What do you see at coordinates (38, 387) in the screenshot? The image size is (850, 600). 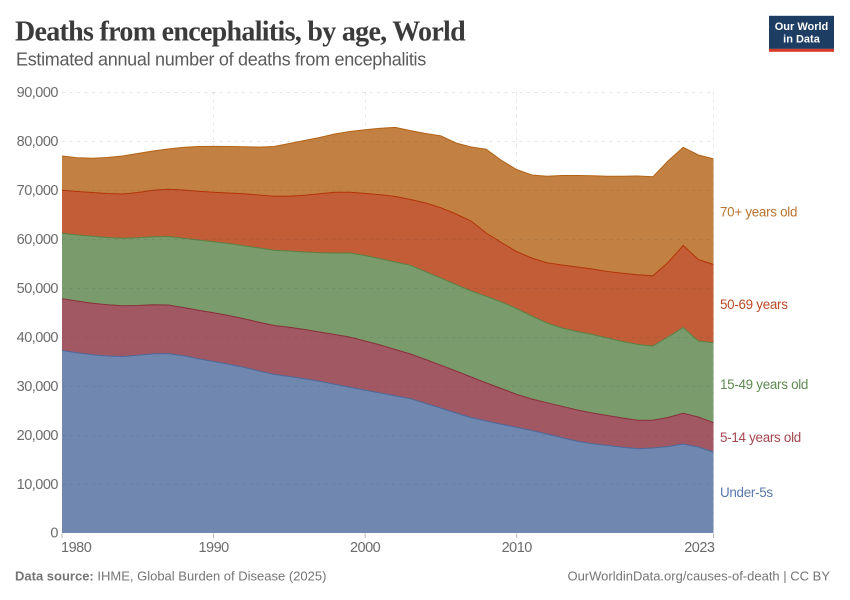 I see `svg-text: 30,000` at bounding box center [38, 387].